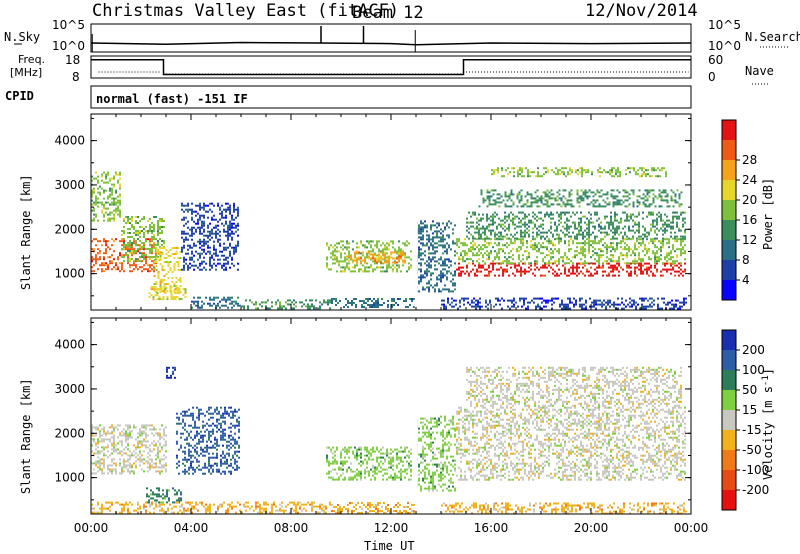 The image size is (800, 554). Describe the element at coordinates (76, 77) in the screenshot. I see `freq-tick-low: 8` at that location.